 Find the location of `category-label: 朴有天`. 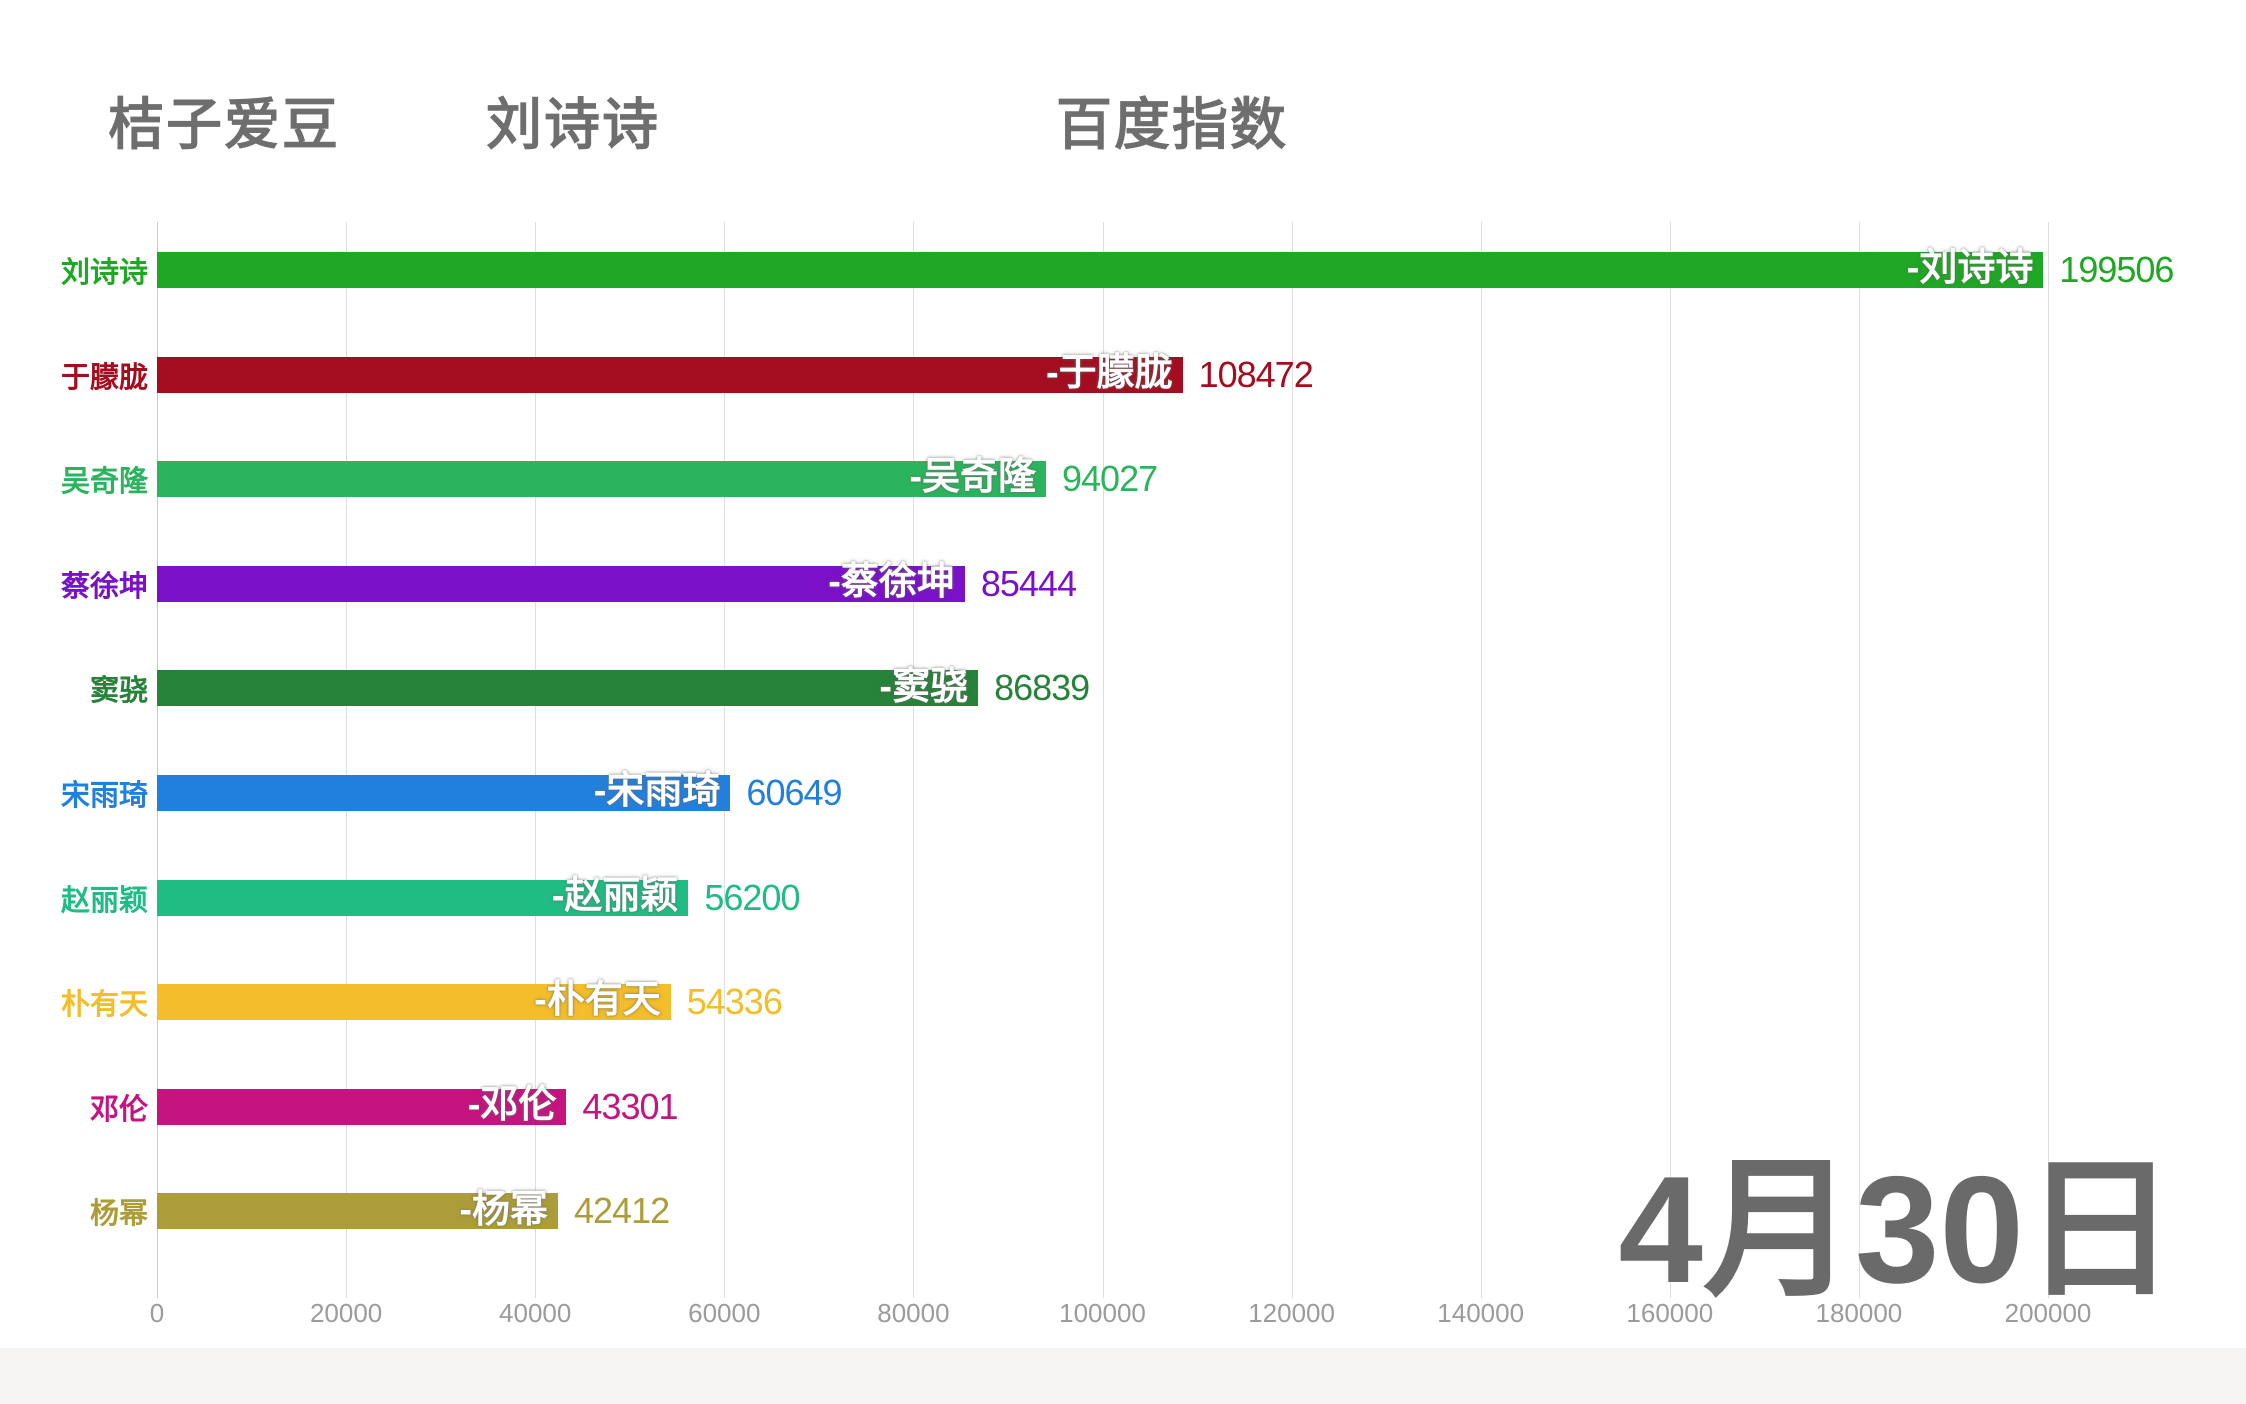

category-label: 朴有天 is located at coordinates (104, 1005).